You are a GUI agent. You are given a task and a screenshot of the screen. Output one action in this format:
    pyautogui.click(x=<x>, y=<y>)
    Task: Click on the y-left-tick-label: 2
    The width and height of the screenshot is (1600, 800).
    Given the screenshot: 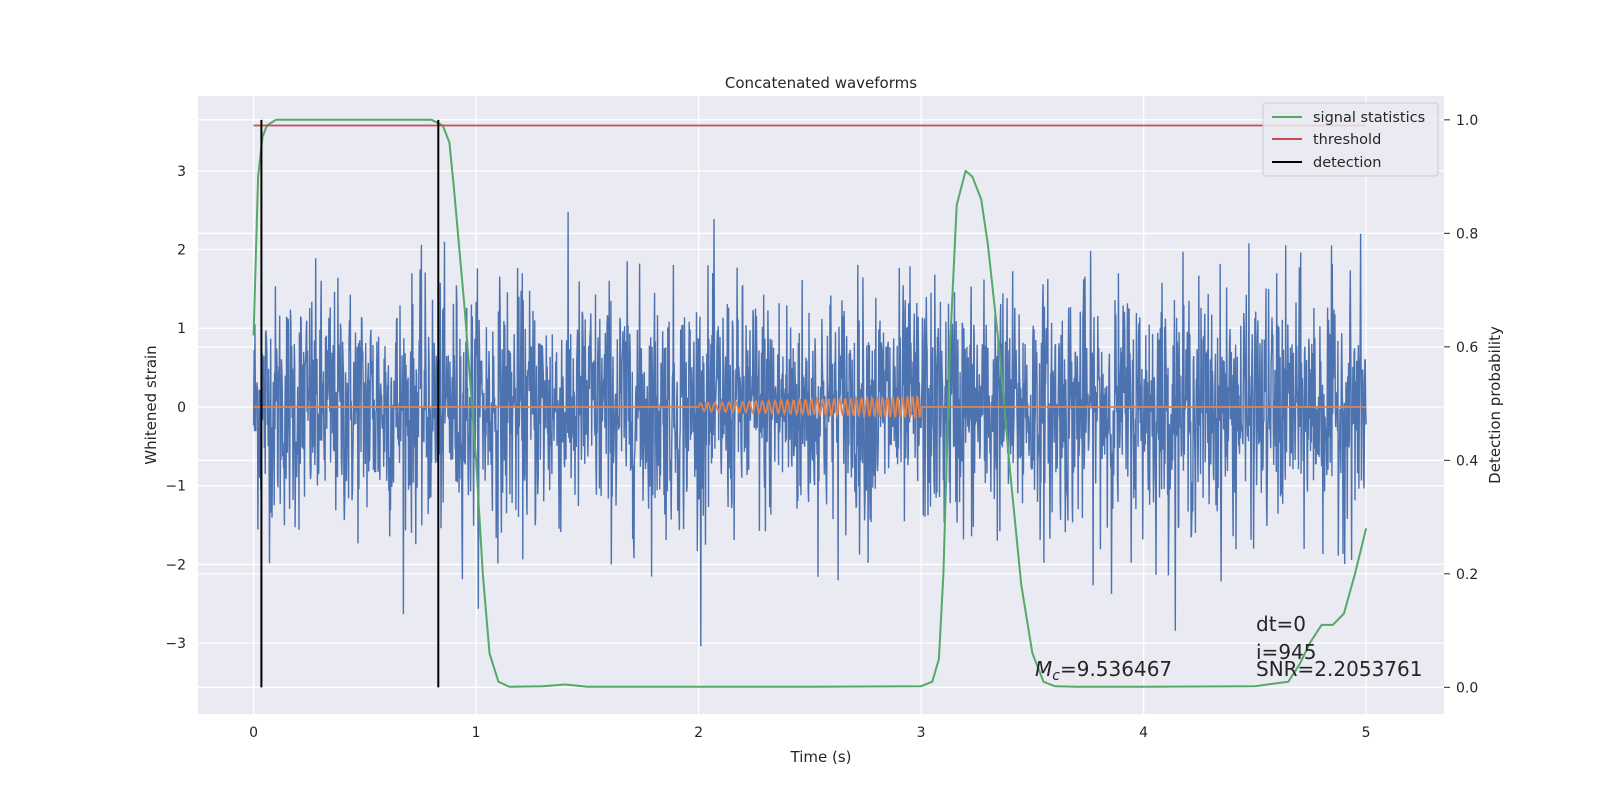 What is the action you would take?
    pyautogui.click(x=181, y=251)
    